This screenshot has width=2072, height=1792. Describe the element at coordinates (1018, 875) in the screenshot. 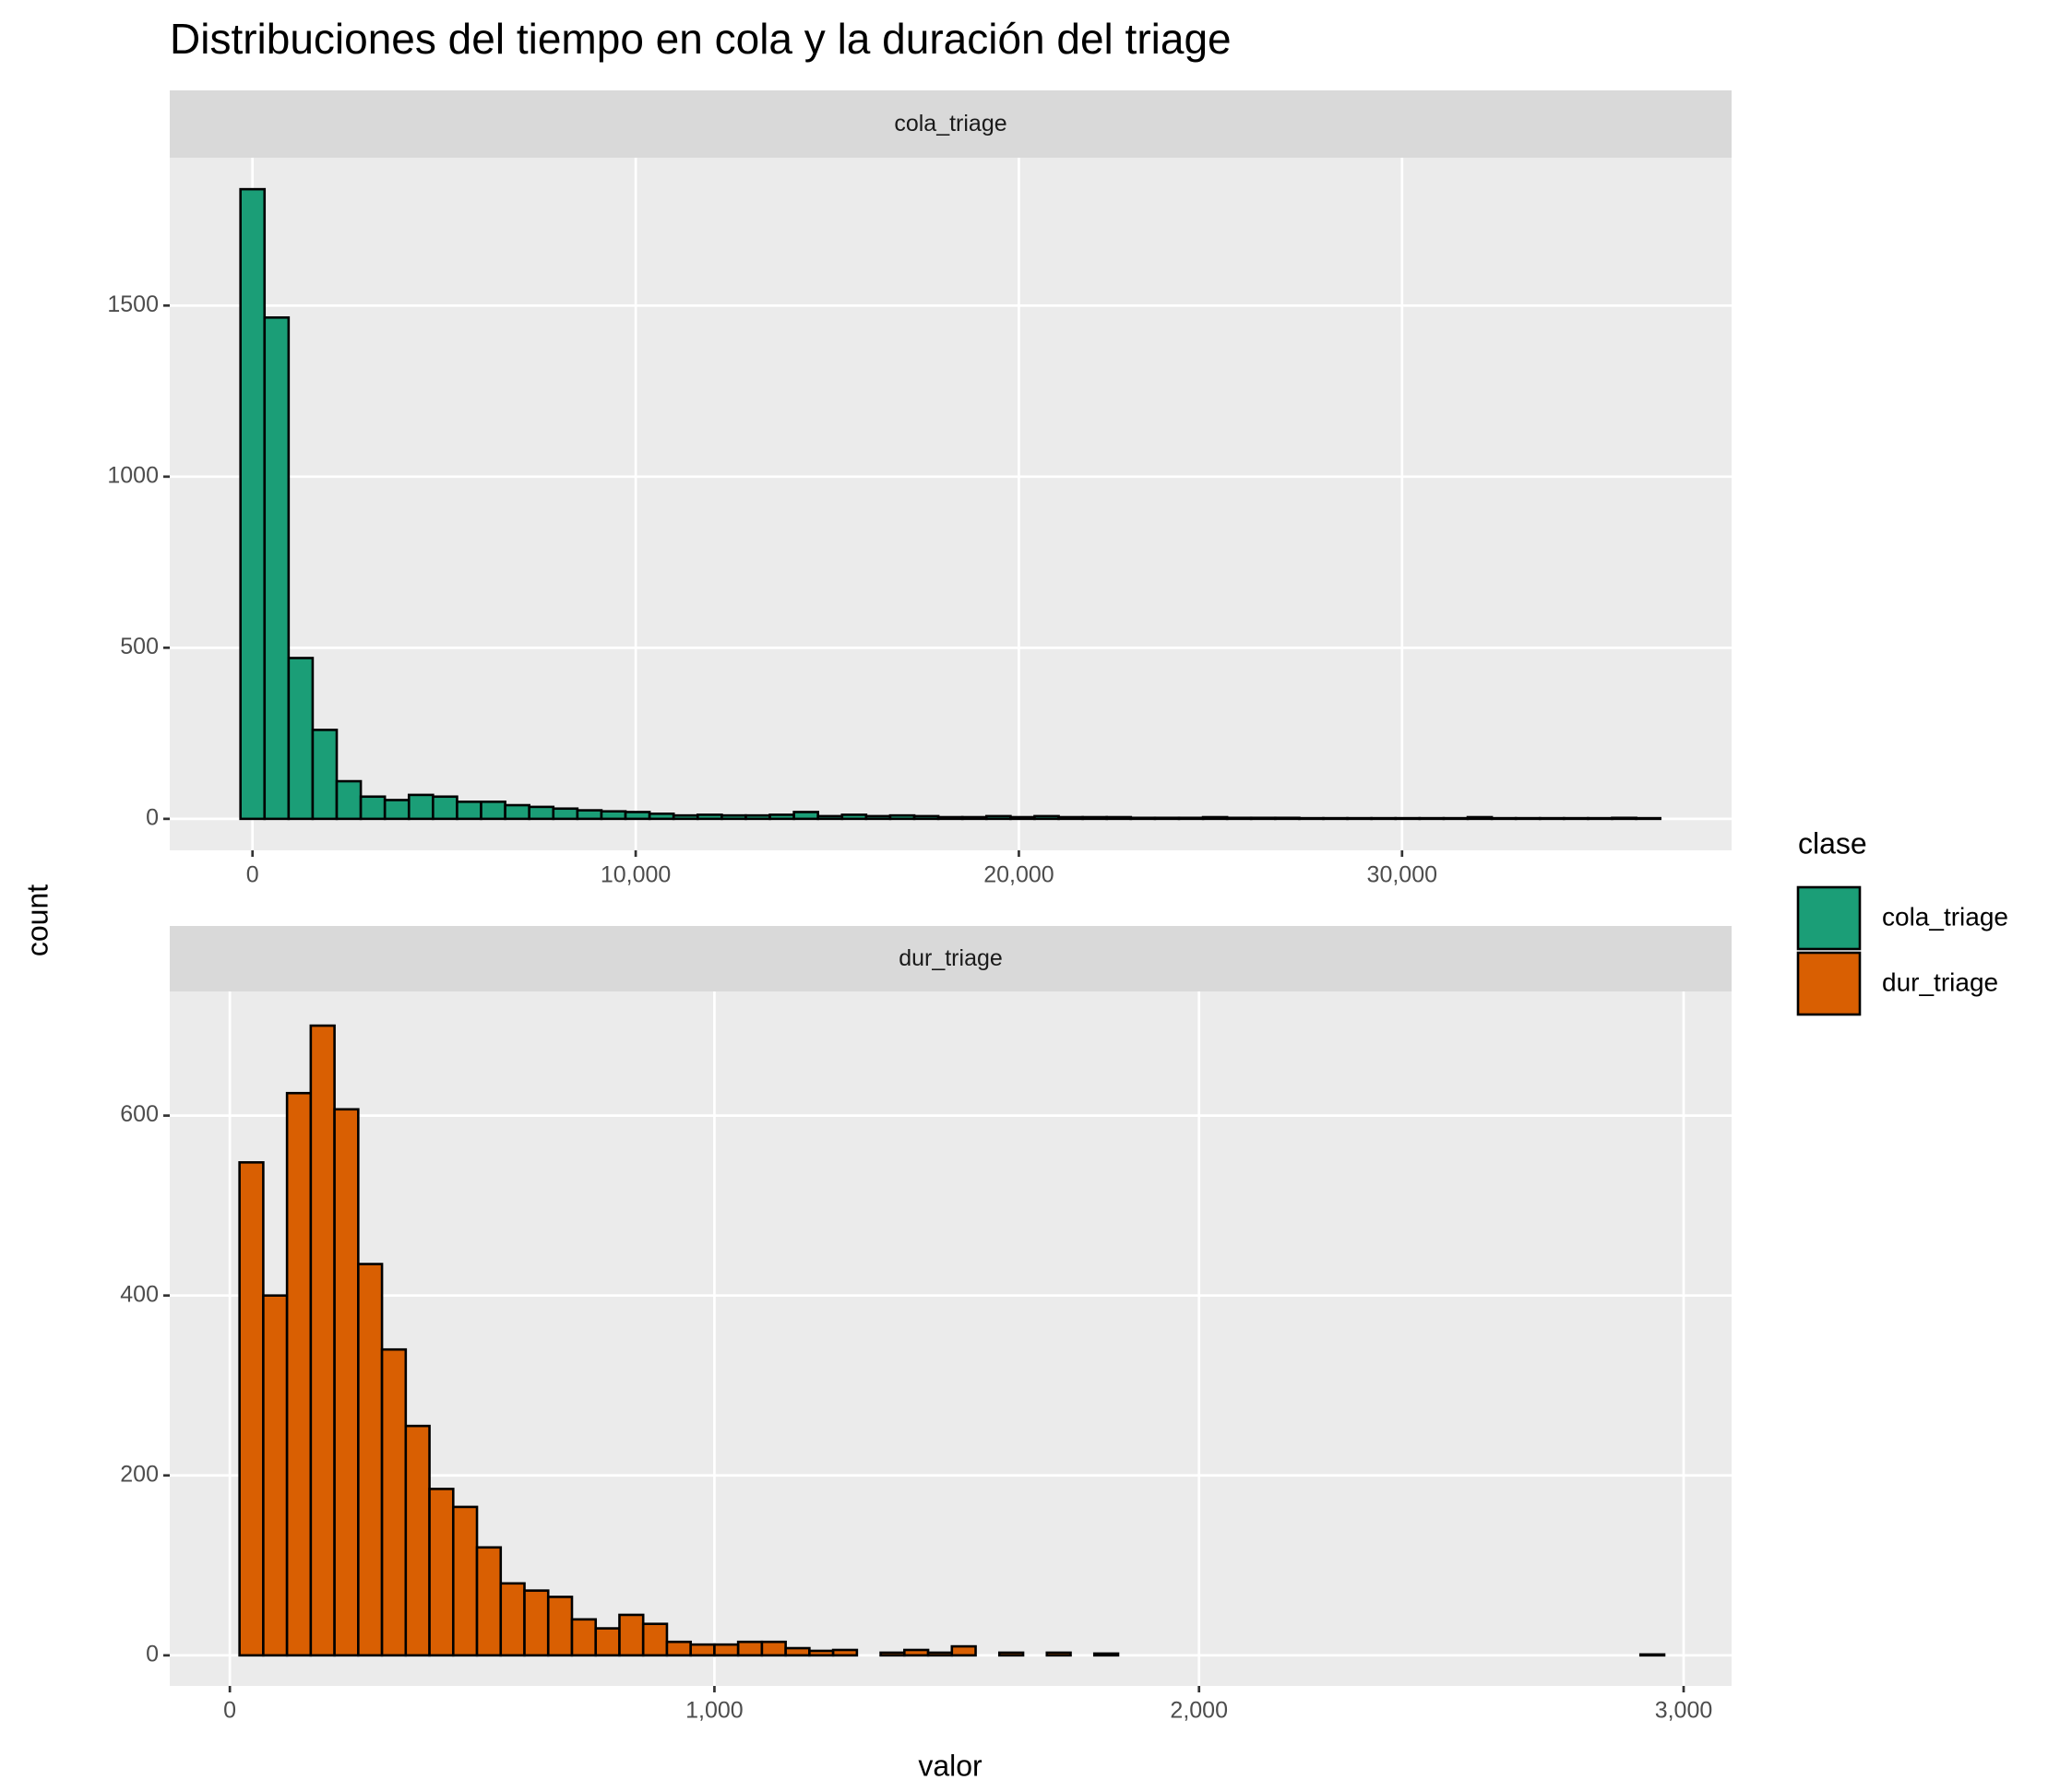

I see `x-tick-label: 20,000` at that location.